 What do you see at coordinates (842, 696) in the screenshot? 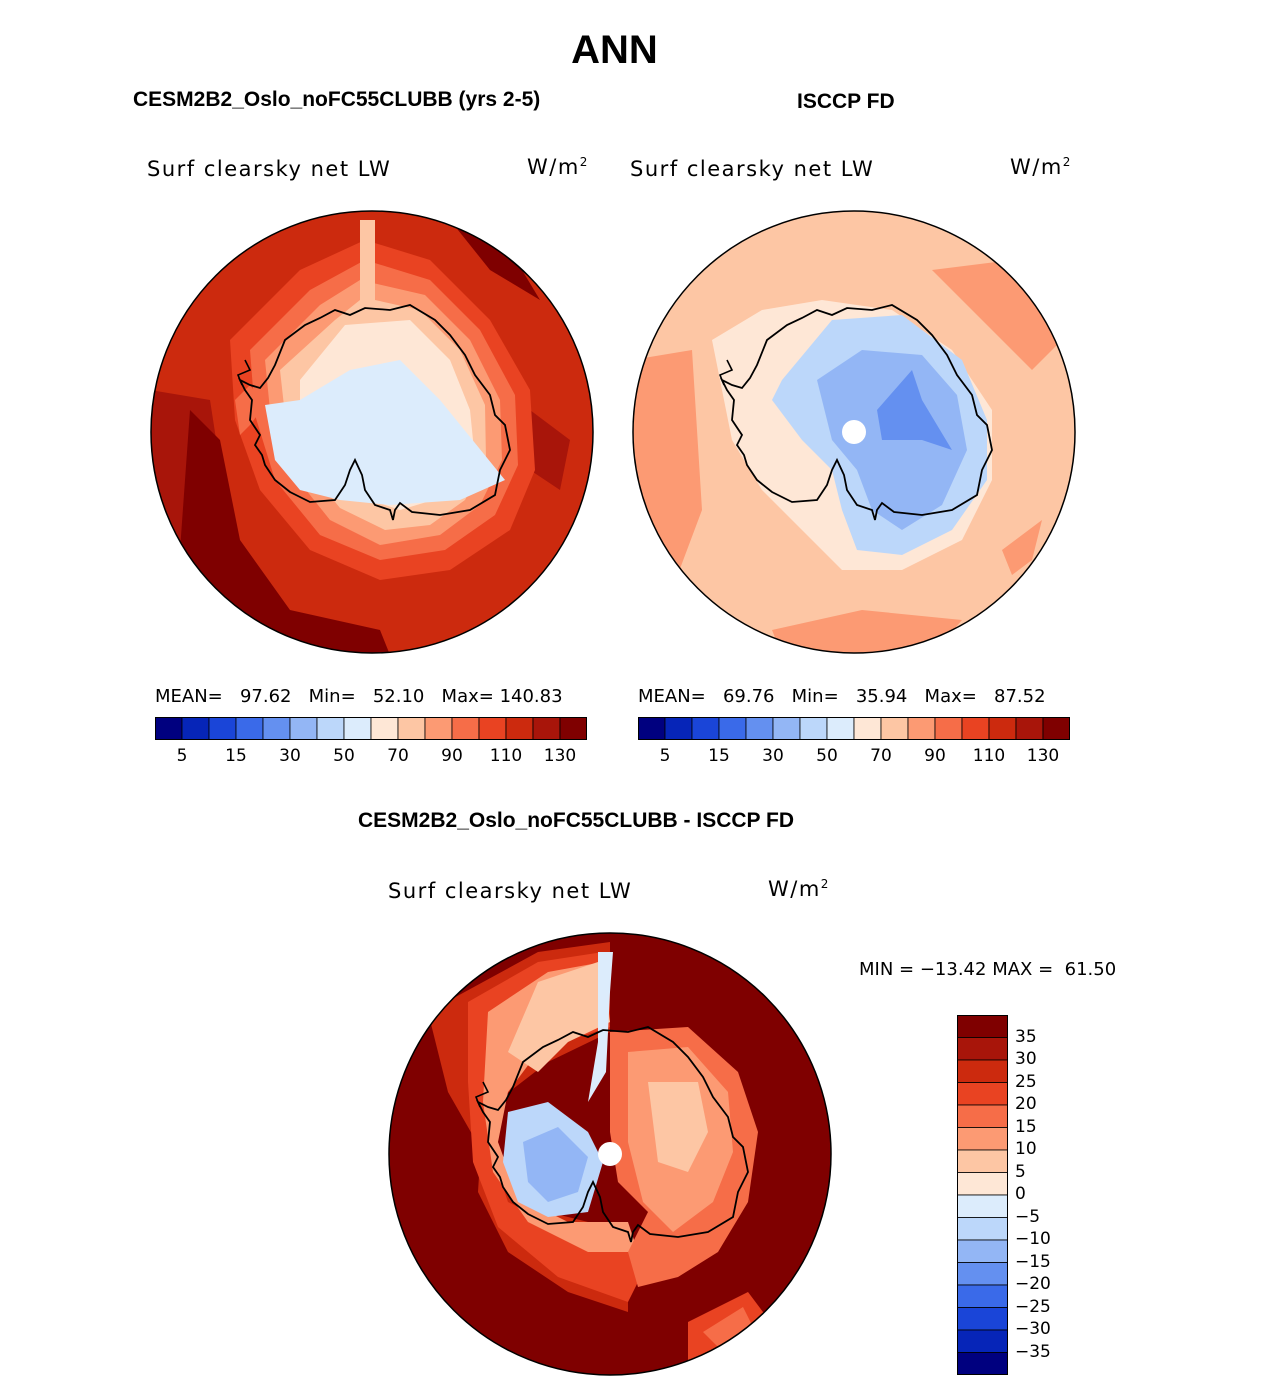
I see `obs-stats: MEAN= 69.76 Min= 35.94 Max= 87.52` at bounding box center [842, 696].